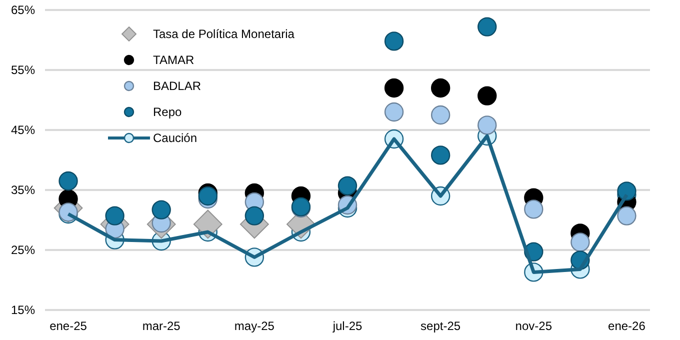 The image size is (680, 340). I want to click on x-tick-label: ene-26, so click(627, 326).